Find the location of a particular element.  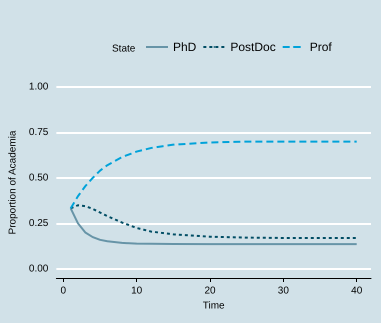

y-axis-title: Proportion of Academia is located at coordinates (13, 182).